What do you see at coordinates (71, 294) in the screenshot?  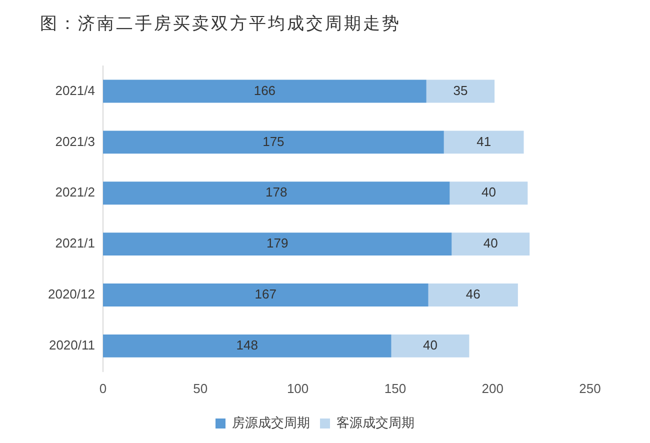 I see `y-tick-label: 2020/12` at bounding box center [71, 294].